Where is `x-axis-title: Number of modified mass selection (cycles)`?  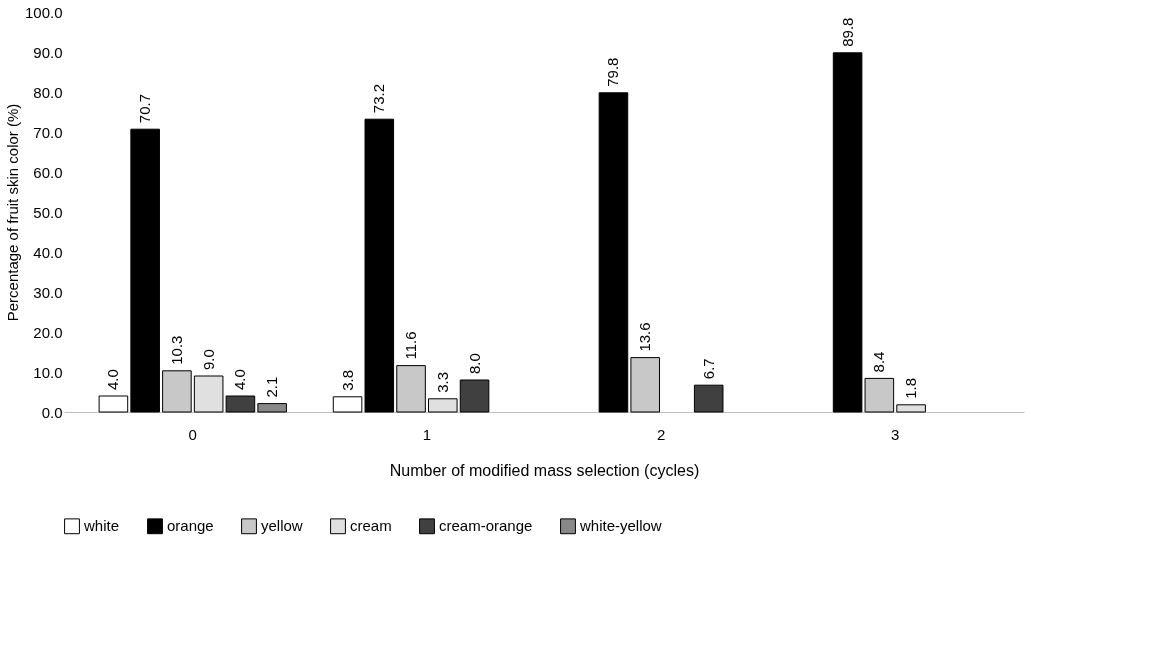
x-axis-title: Number of modified mass selection (cycles) is located at coordinates (544, 470).